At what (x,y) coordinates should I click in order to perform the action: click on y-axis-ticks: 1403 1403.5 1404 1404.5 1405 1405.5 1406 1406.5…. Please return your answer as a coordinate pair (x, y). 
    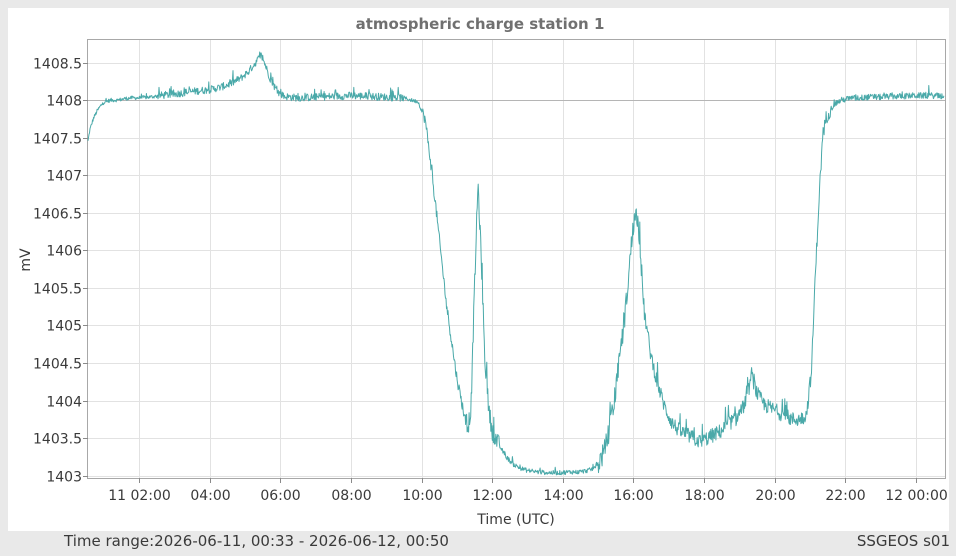
    Looking at the image, I should click on (60, 271).